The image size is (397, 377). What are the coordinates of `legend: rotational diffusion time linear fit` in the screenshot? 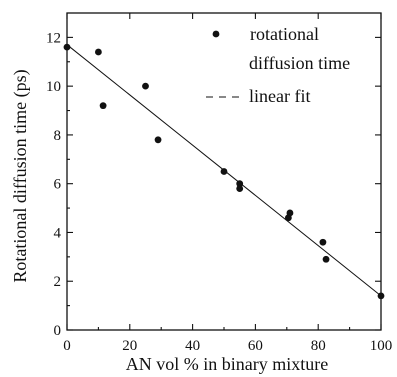 It's located at (278, 65).